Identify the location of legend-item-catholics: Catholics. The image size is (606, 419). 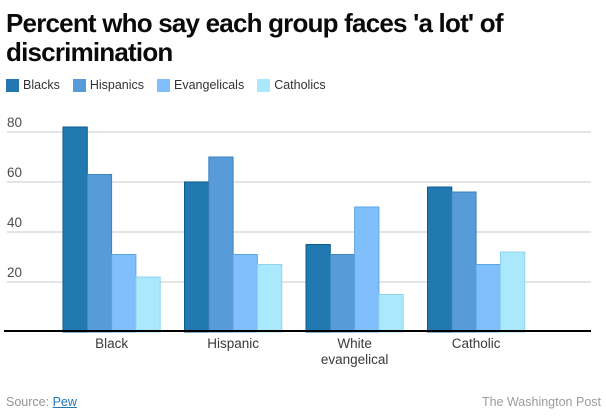
(291, 85).